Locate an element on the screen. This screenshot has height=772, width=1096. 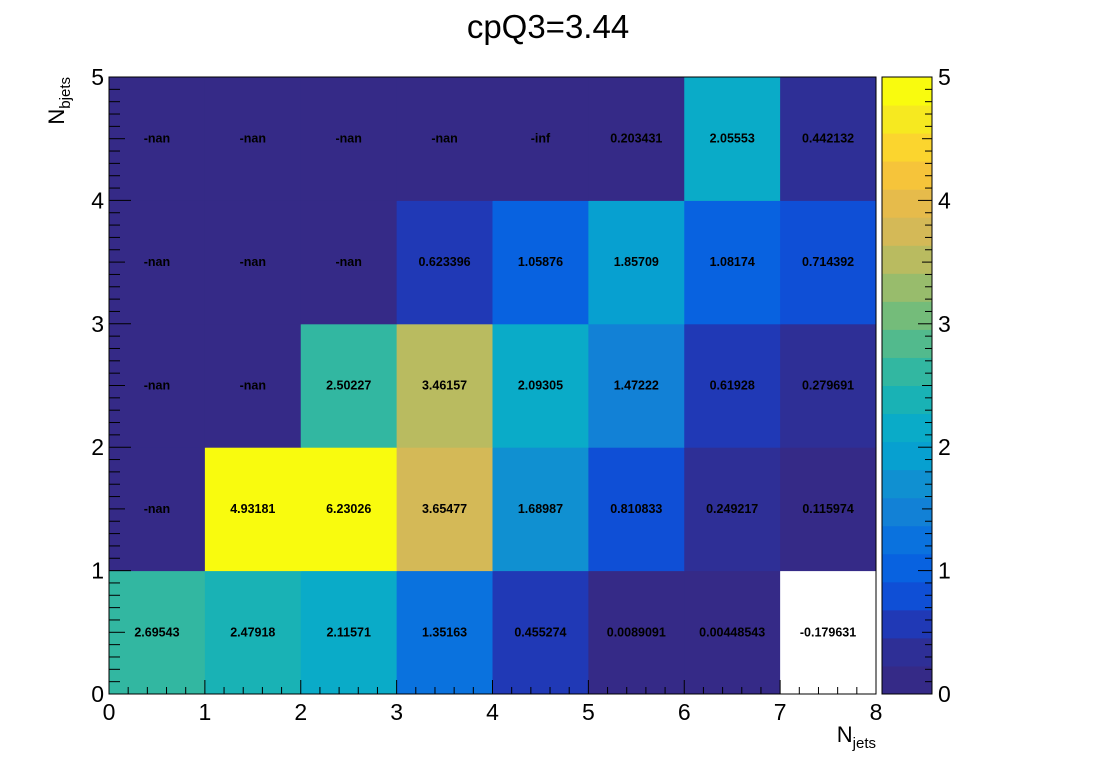
z-tick-label: 3 is located at coordinates (944, 324).